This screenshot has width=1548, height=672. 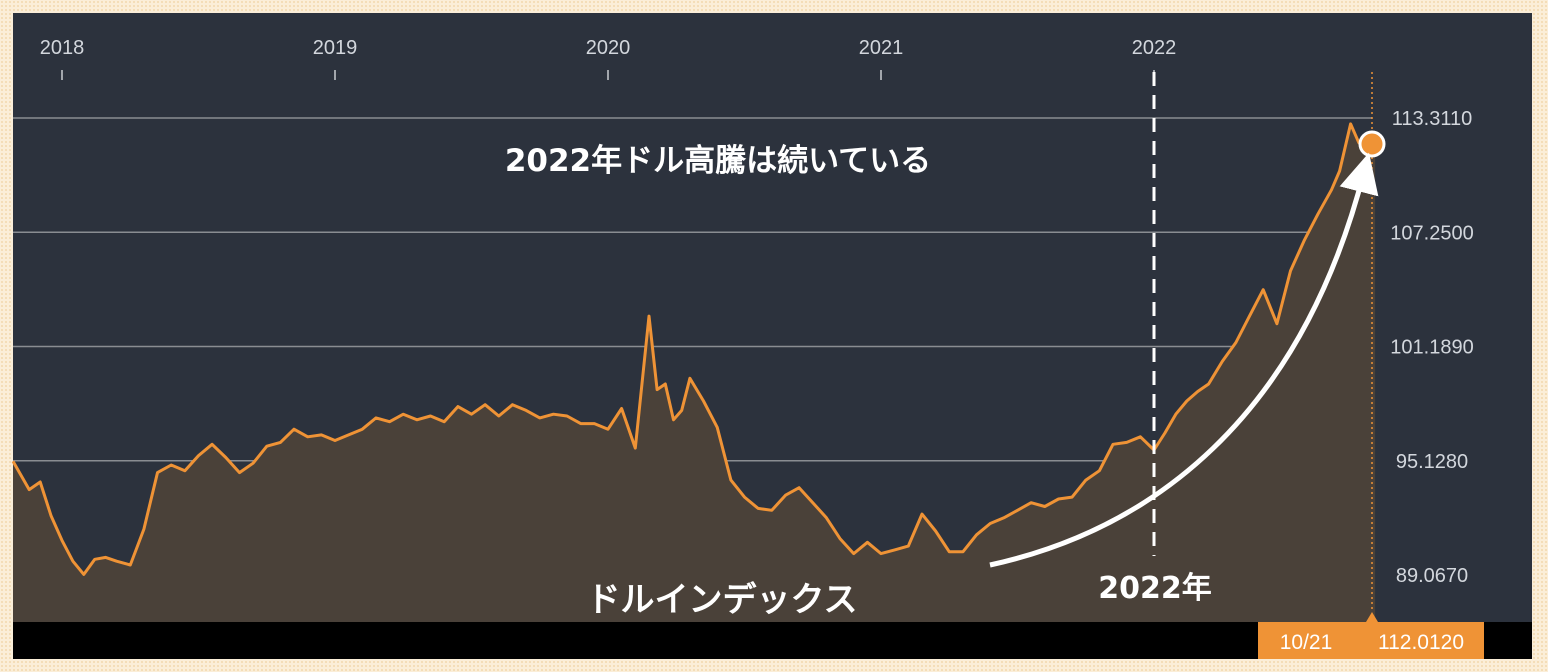 What do you see at coordinates (1432, 462) in the screenshot?
I see `y-tick-label-1: 95.1280` at bounding box center [1432, 462].